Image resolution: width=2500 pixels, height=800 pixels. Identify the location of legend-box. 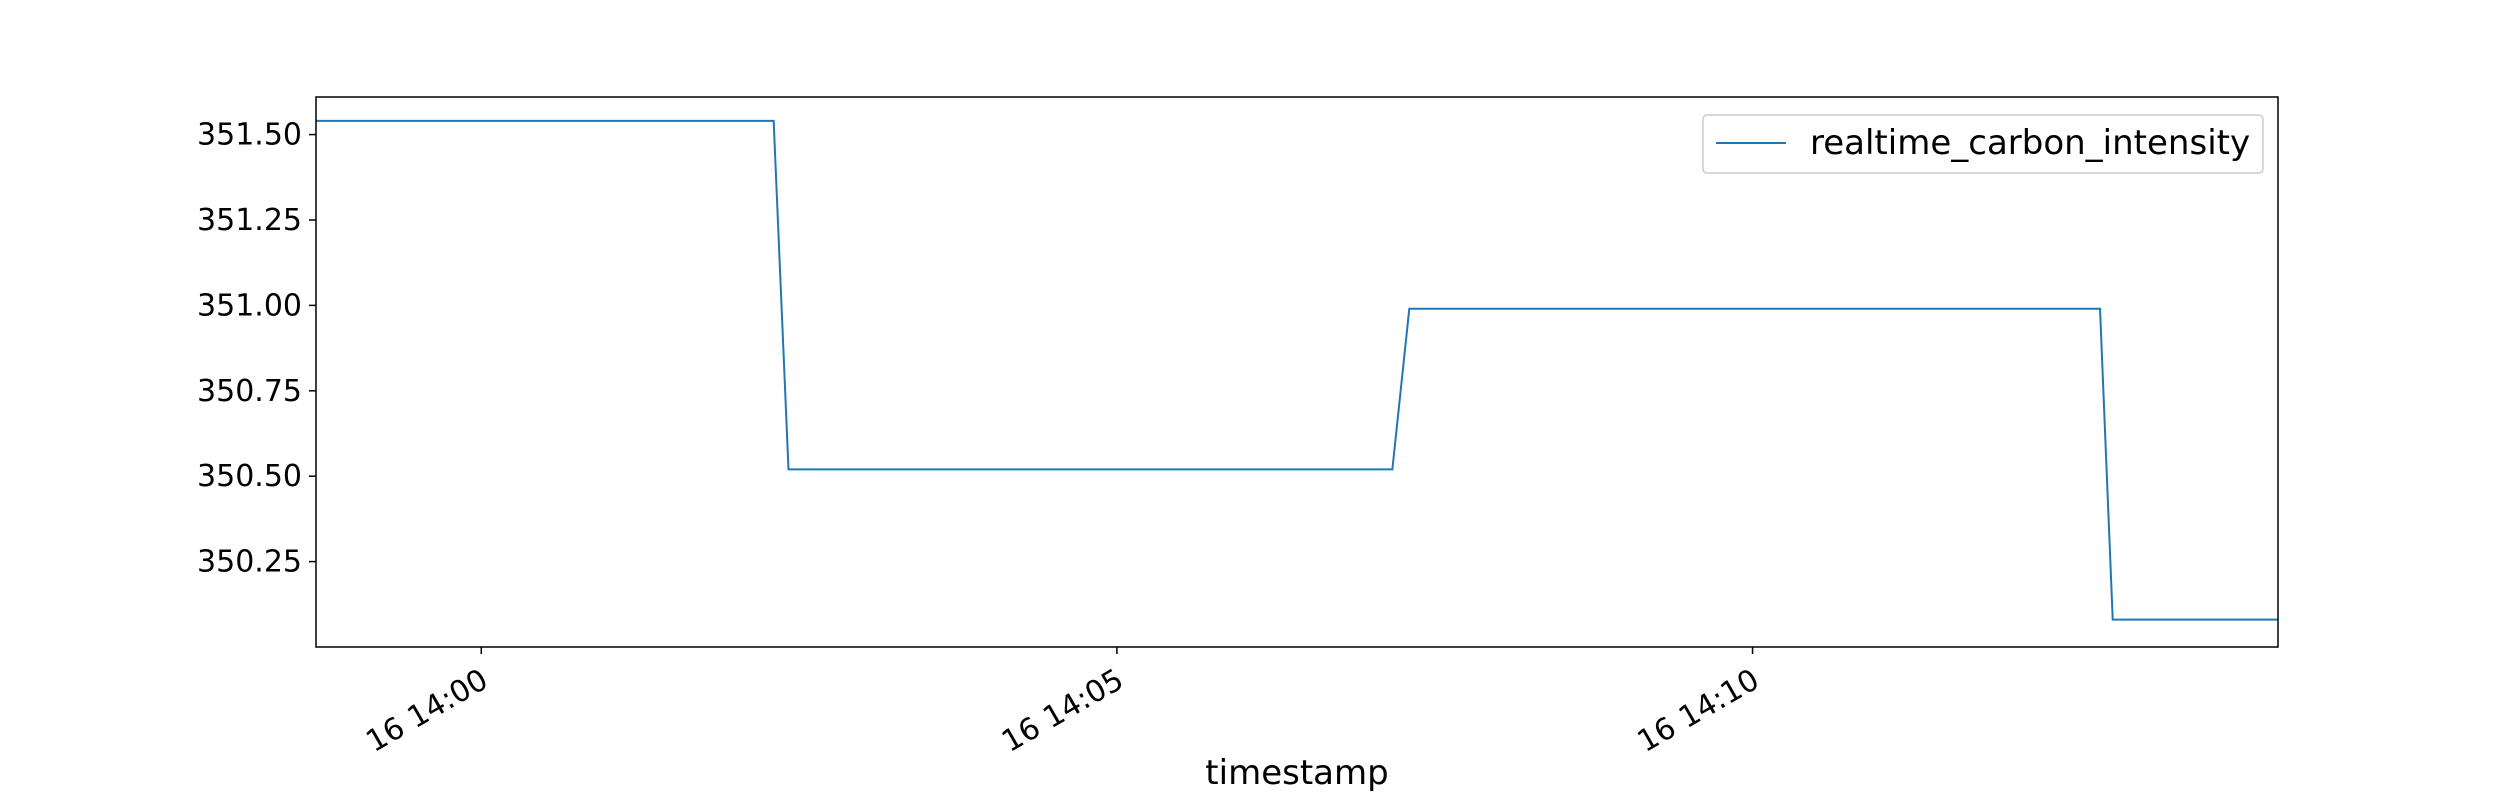
(1983, 144).